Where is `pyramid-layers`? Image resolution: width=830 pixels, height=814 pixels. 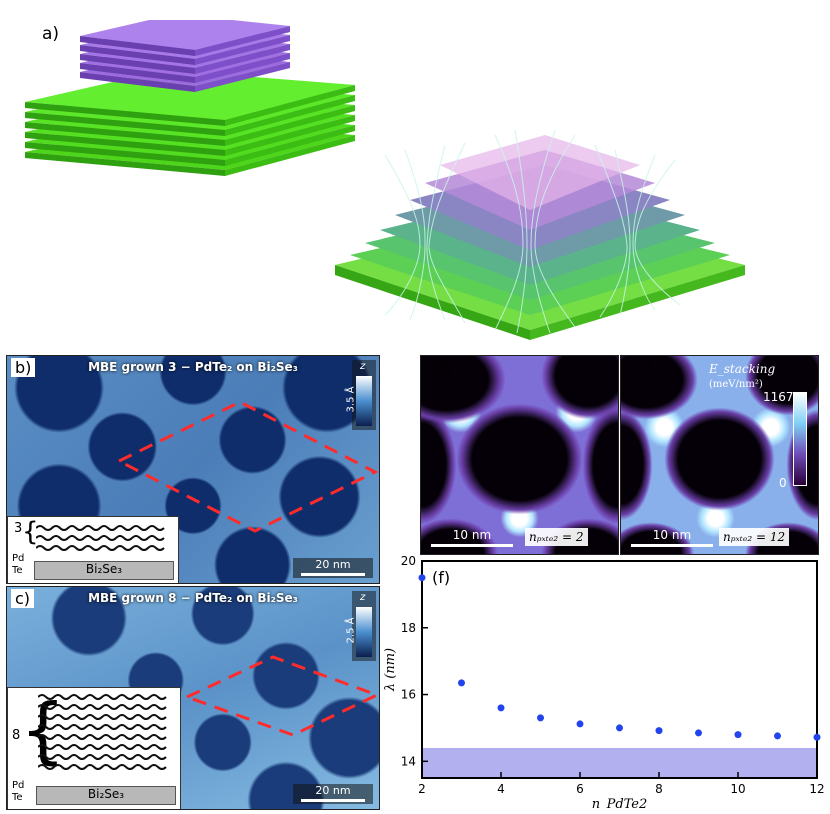 pyramid-layers is located at coordinates (540, 237).